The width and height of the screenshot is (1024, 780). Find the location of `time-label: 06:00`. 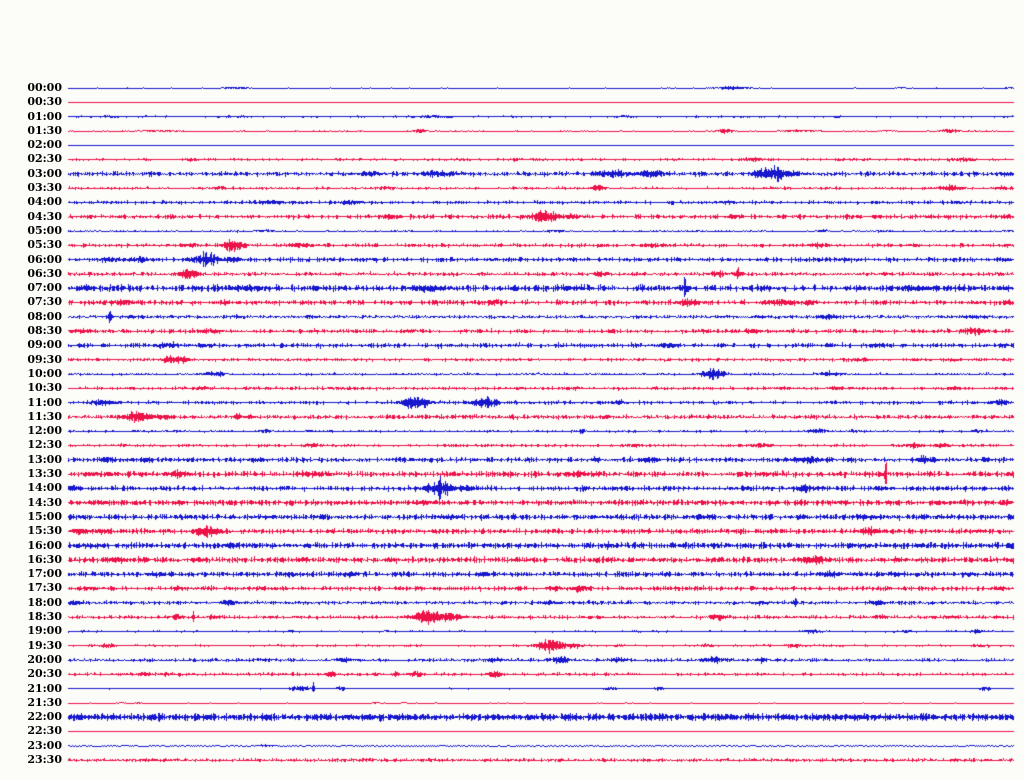

time-label: 06:00 is located at coordinates (44, 259).